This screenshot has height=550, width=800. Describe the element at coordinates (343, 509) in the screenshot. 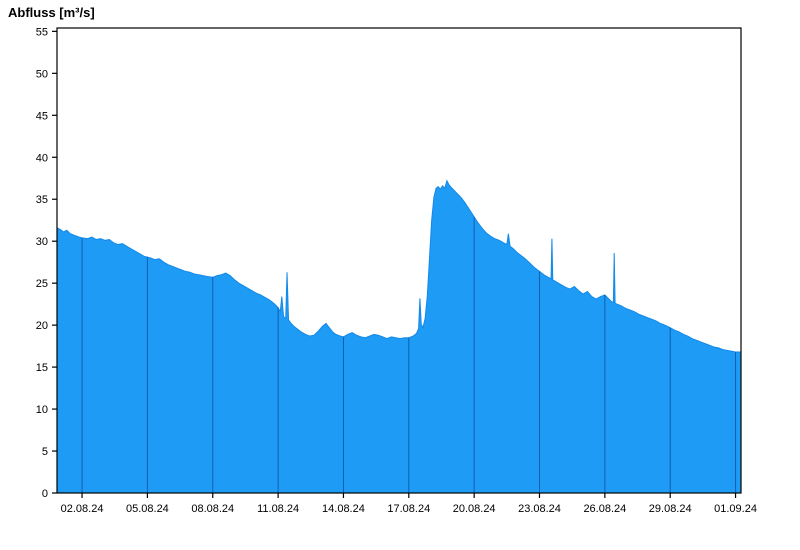

I see `x-axis-tick-label: 14.08.24` at that location.